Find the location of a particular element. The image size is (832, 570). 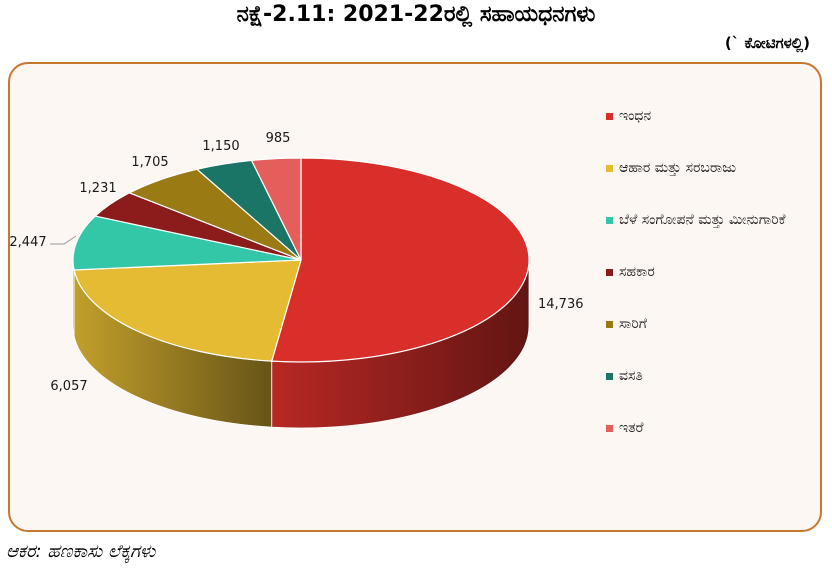

legend-item-cooperation: ಸಹಕಾರ is located at coordinates (713, 272).